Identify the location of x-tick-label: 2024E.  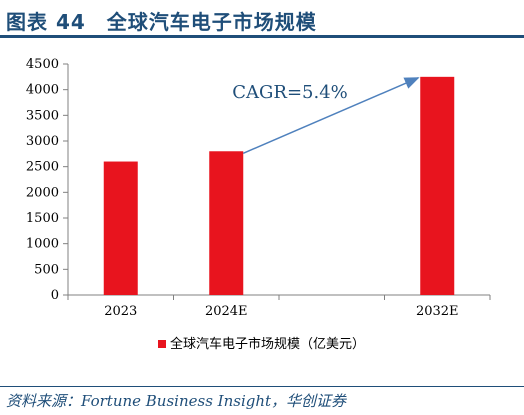
(226, 311).